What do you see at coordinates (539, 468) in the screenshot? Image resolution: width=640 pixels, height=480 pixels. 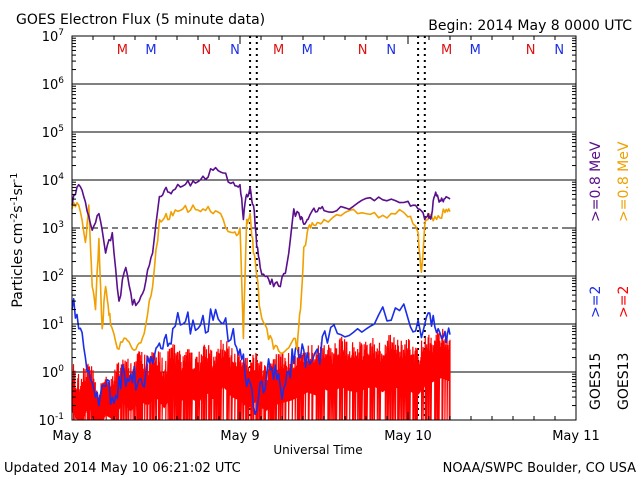 I see `credit-text: NOAA/SWPC Boulder, CO USA` at bounding box center [539, 468].